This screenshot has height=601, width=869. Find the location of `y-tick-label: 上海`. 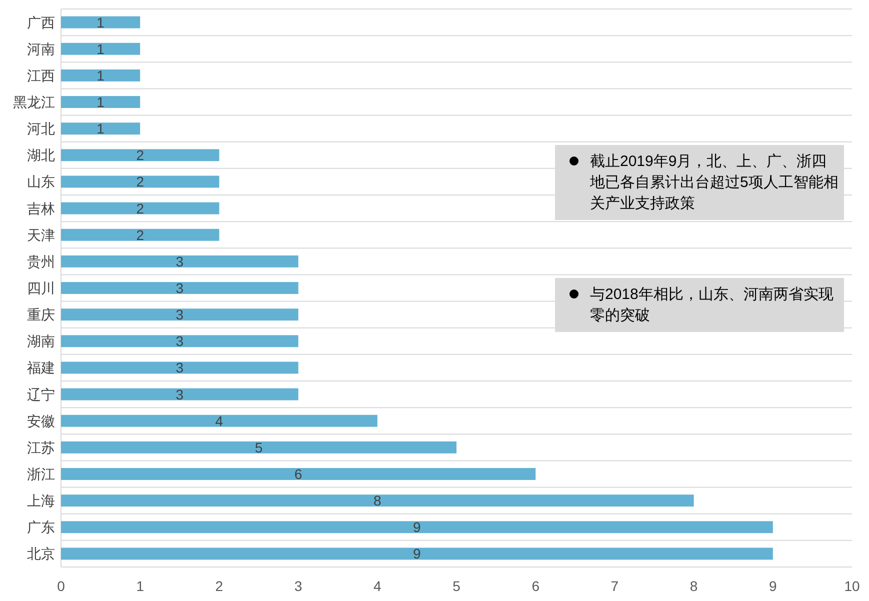

y-tick-label: 上海 is located at coordinates (41, 500).